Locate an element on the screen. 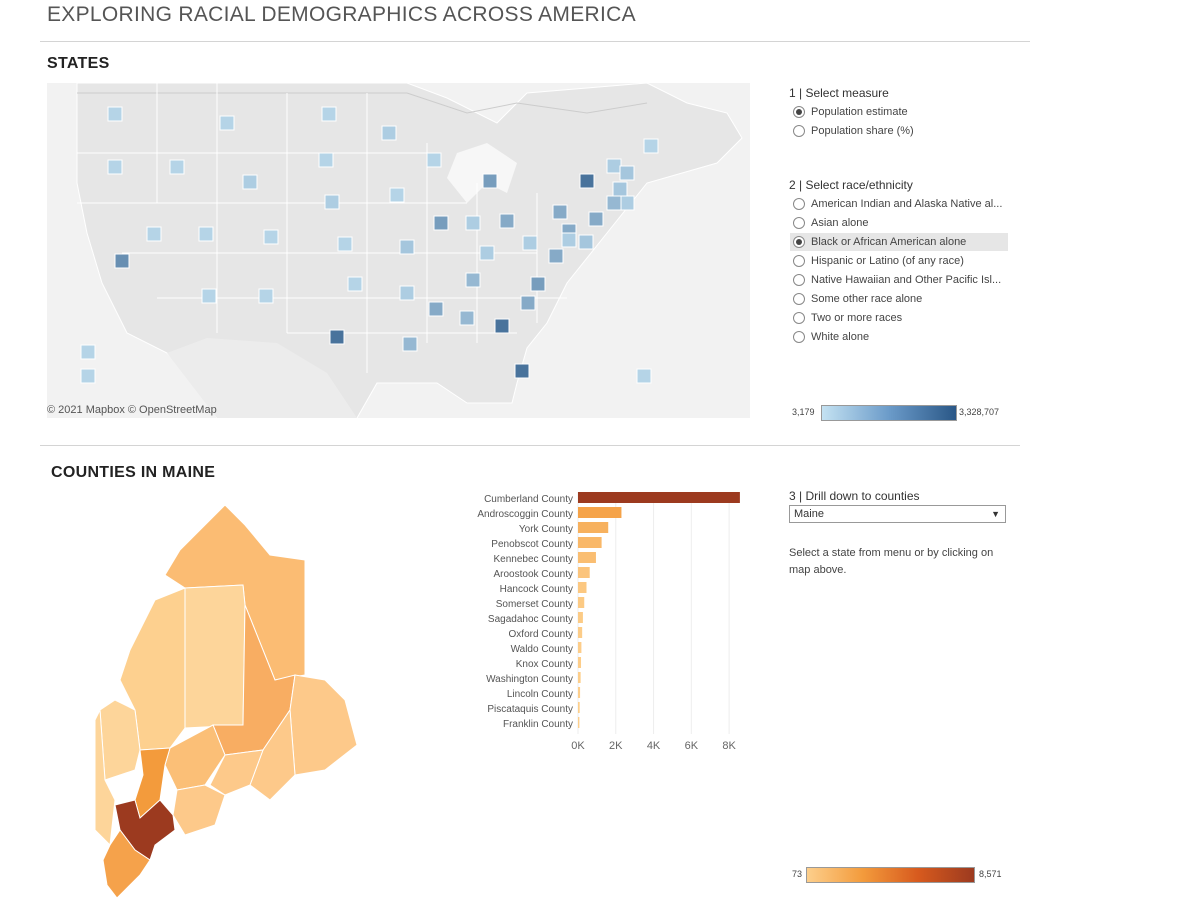  section-divider is located at coordinates (530, 445).